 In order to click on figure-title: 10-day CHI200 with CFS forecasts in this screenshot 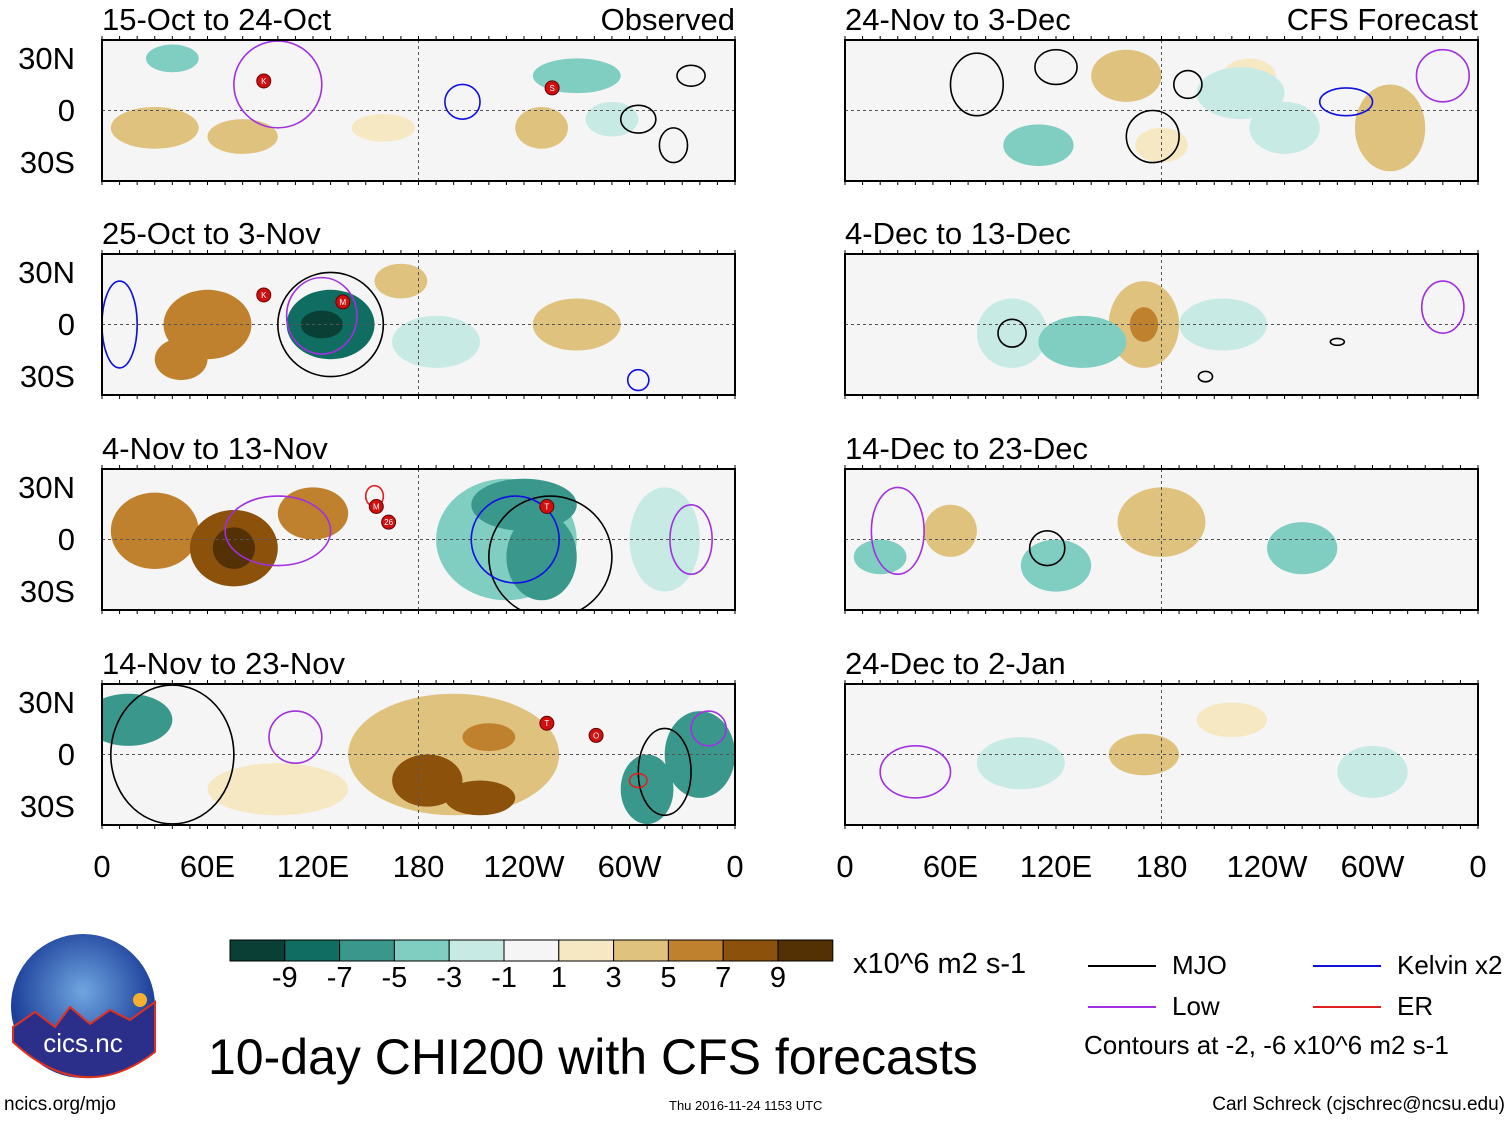, I will do `click(593, 1057)`.